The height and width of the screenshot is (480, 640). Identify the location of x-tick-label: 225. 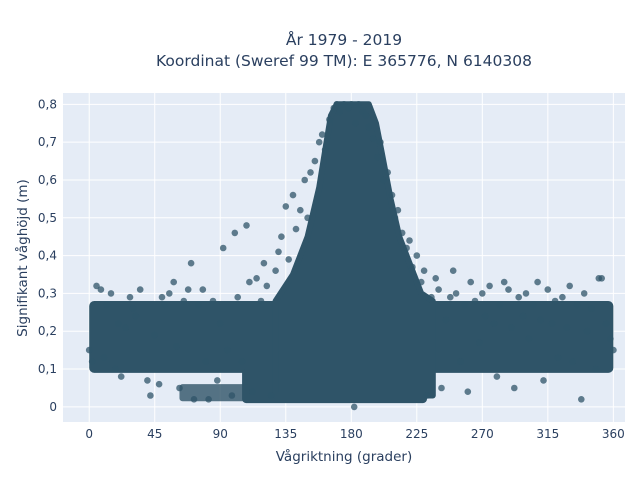
(416, 434).